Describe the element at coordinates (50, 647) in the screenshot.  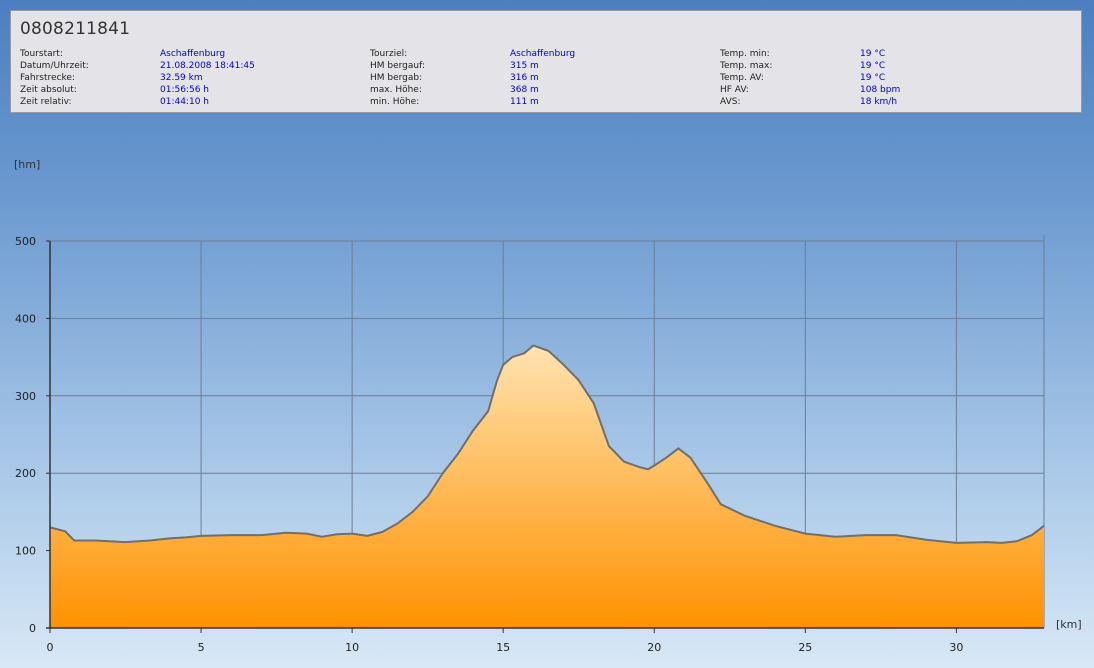
I see `x-tick-label: 0` at that location.